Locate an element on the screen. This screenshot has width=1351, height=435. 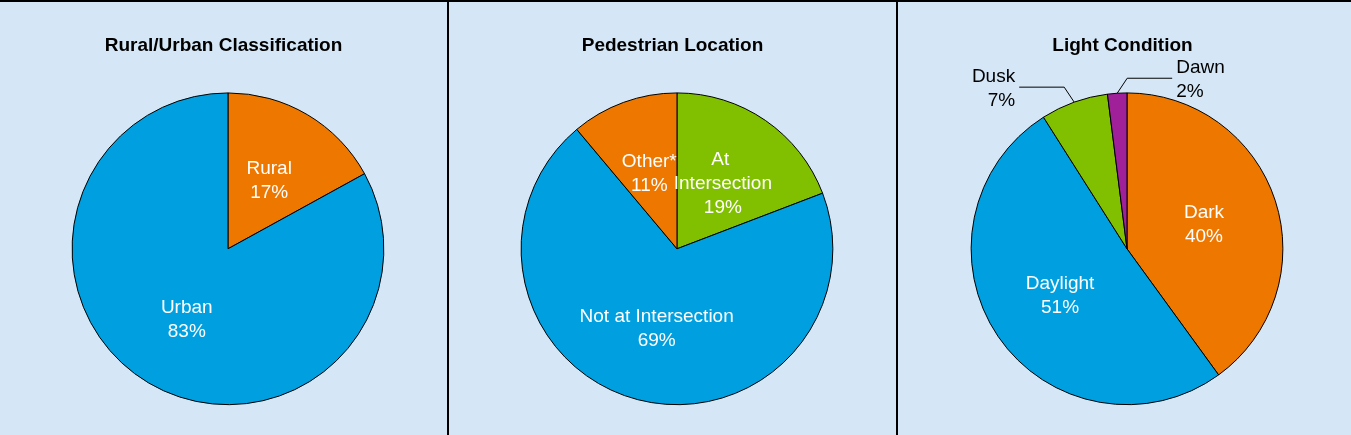
chart-title: Rural/Urban Classification is located at coordinates (223, 44).